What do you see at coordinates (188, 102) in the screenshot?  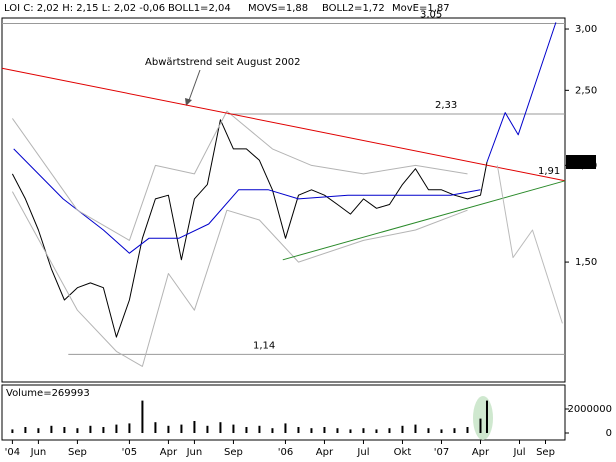 I see `arrow-head` at bounding box center [188, 102].